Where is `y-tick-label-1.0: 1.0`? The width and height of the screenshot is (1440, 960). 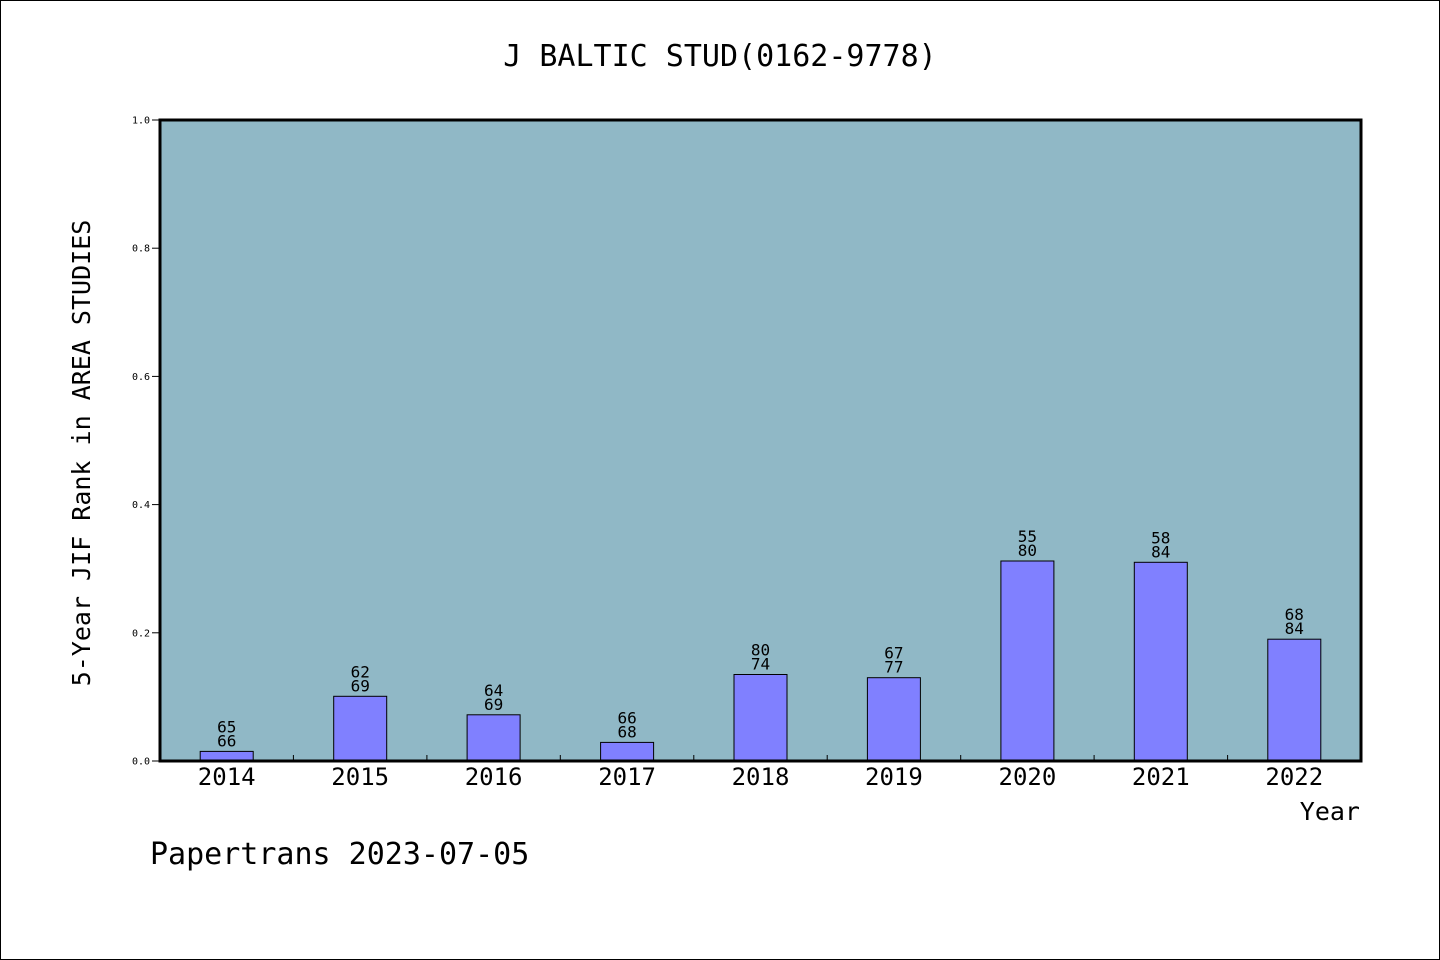
y-tick-label-1.0: 1.0 is located at coordinates (141, 121).